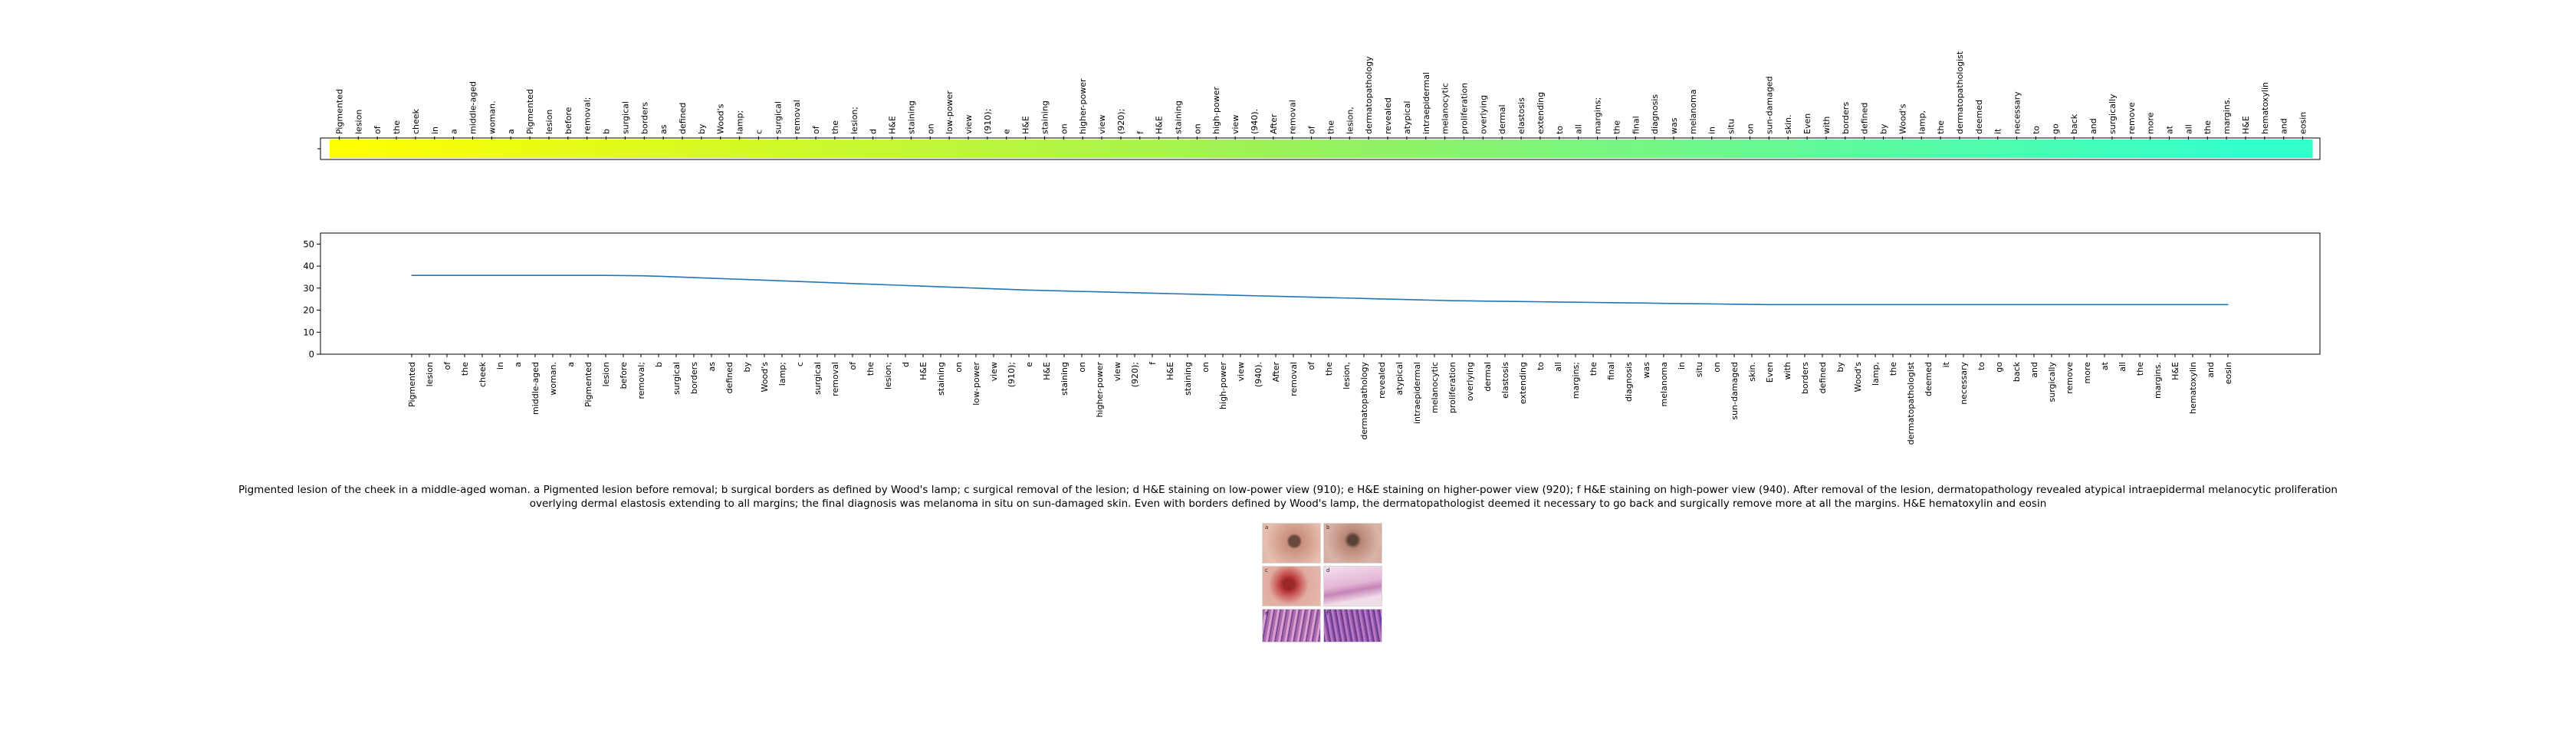 The image size is (2576, 736). Describe the element at coordinates (454, 131) in the screenshot. I see `heatmap-tick-label: a` at that location.